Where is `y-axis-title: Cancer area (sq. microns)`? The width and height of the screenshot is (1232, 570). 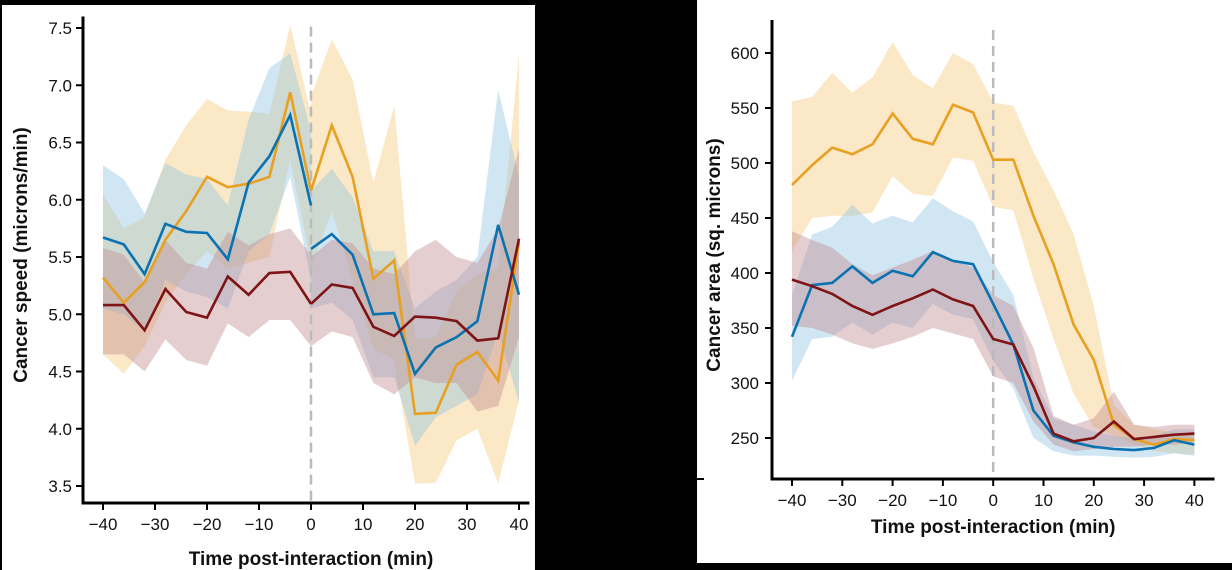
y-axis-title: Cancer area (sq. microns) is located at coordinates (714, 254).